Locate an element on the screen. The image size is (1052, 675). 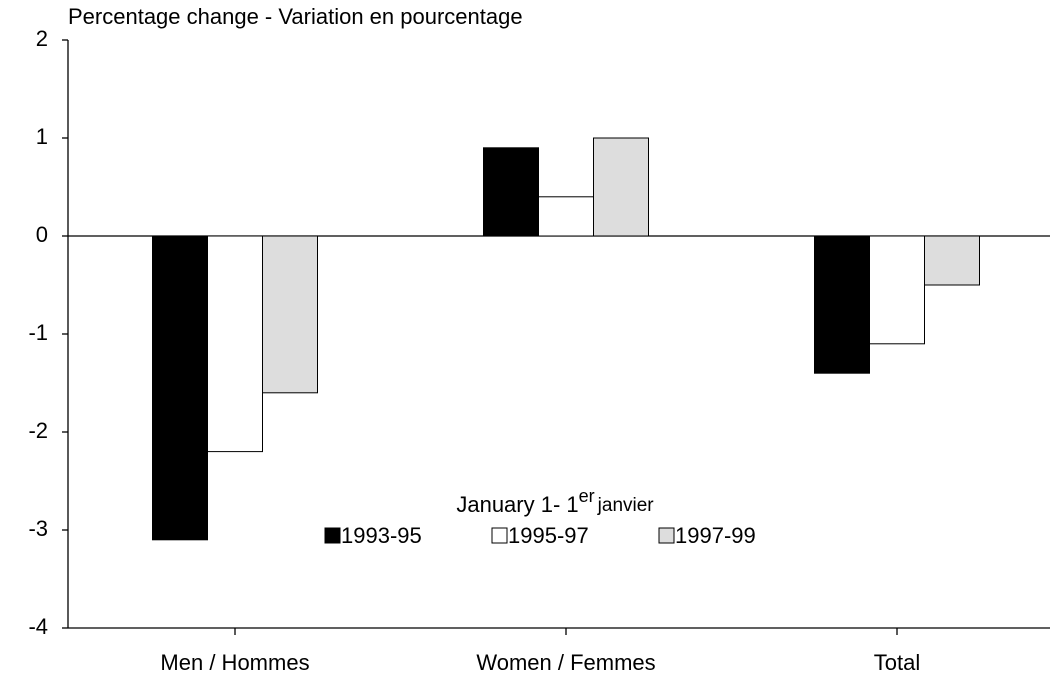
x-tick-label: Women / Femmes is located at coordinates (565, 662).